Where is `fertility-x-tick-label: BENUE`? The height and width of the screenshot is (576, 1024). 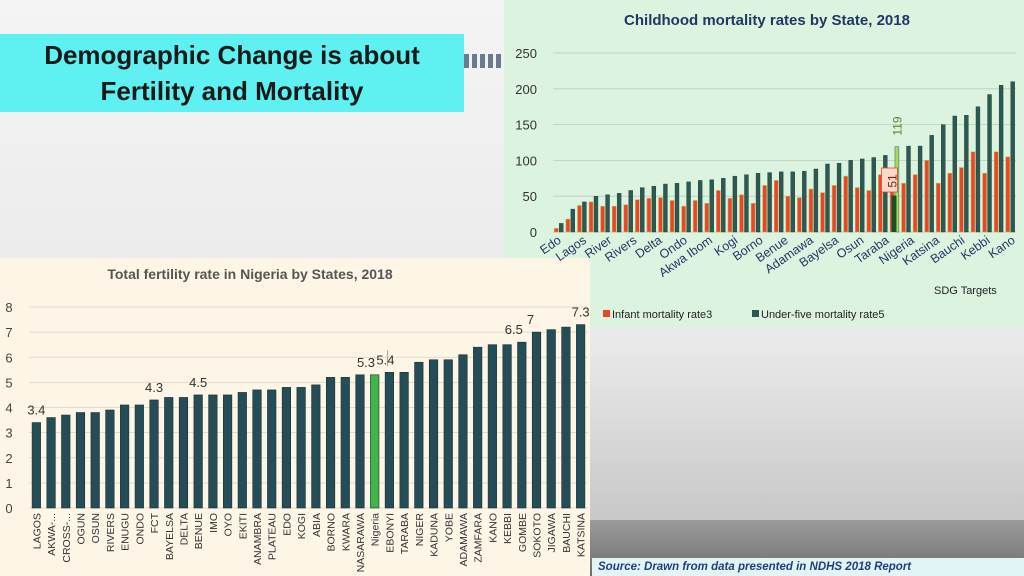
fertility-x-tick-label: BENUE is located at coordinates (199, 531).